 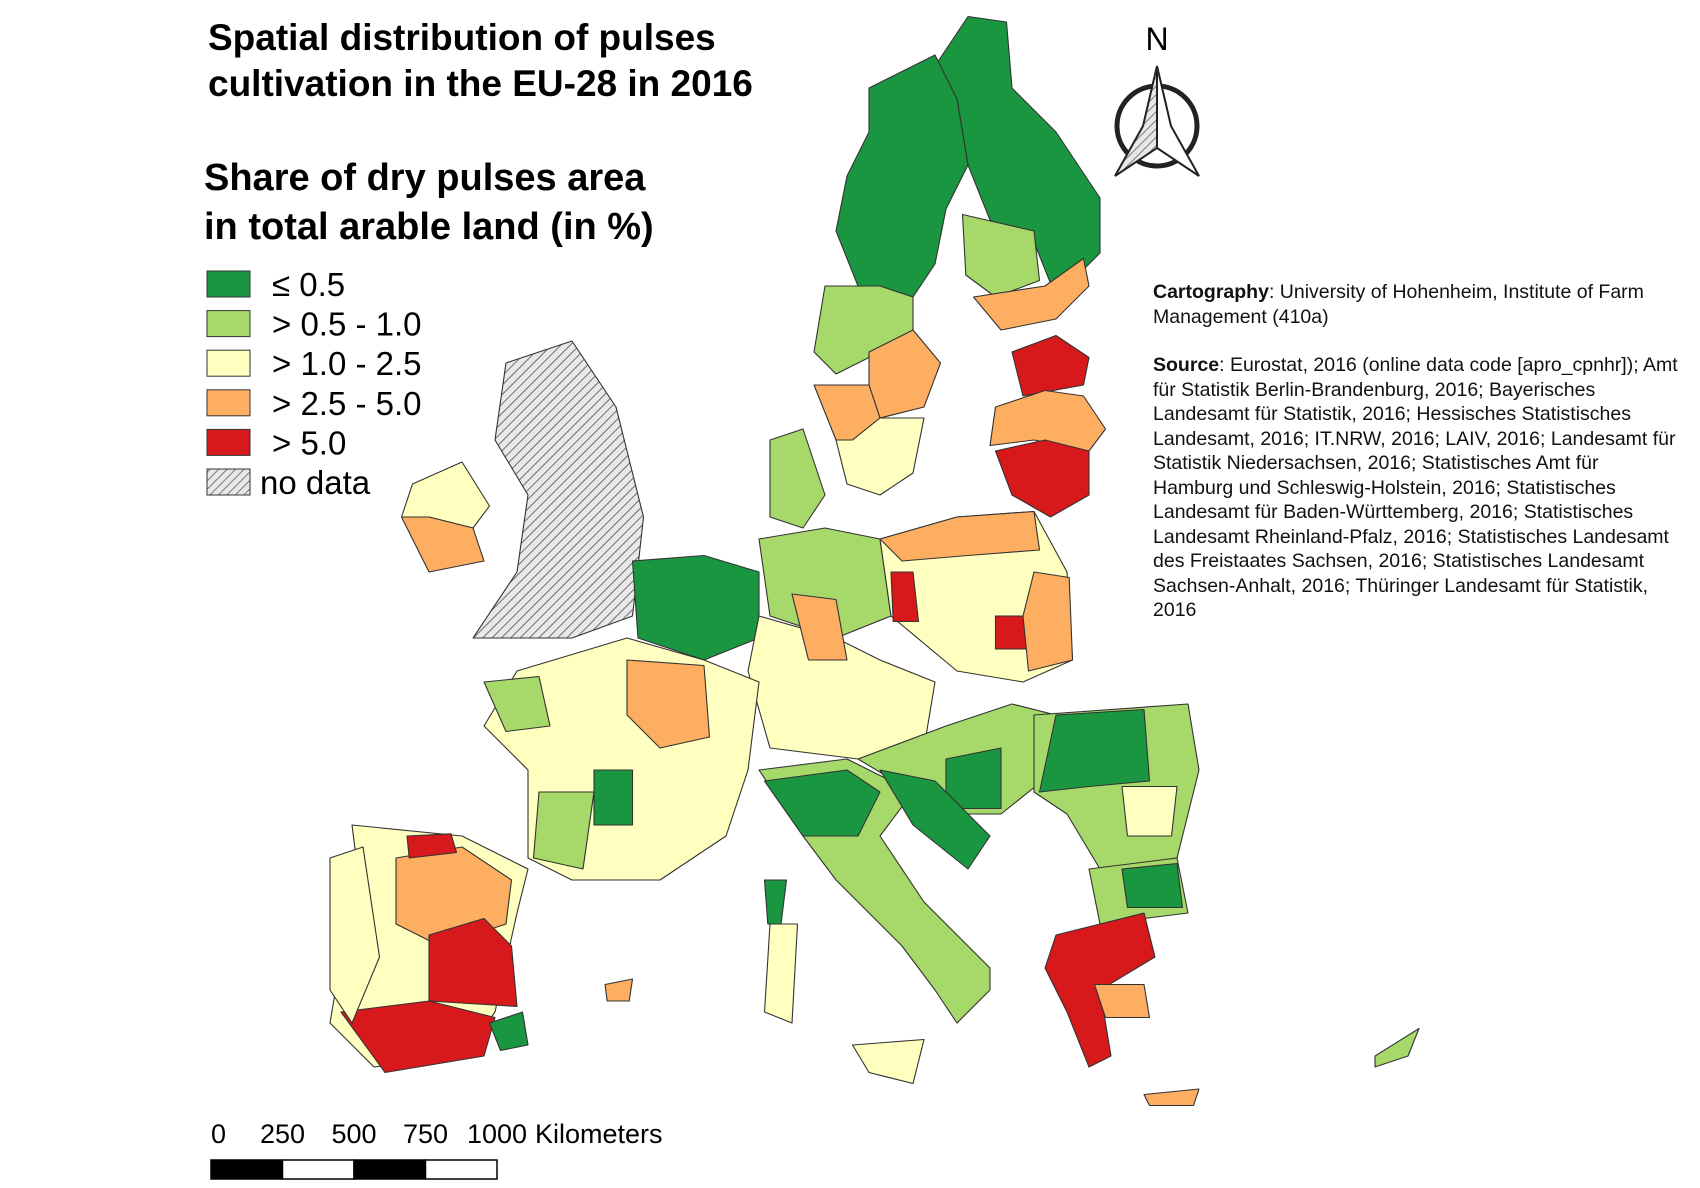 What do you see at coordinates (436, 1149) in the screenshot?
I see `scale-bar: 0 250 500 750 1000 Kilometers` at bounding box center [436, 1149].